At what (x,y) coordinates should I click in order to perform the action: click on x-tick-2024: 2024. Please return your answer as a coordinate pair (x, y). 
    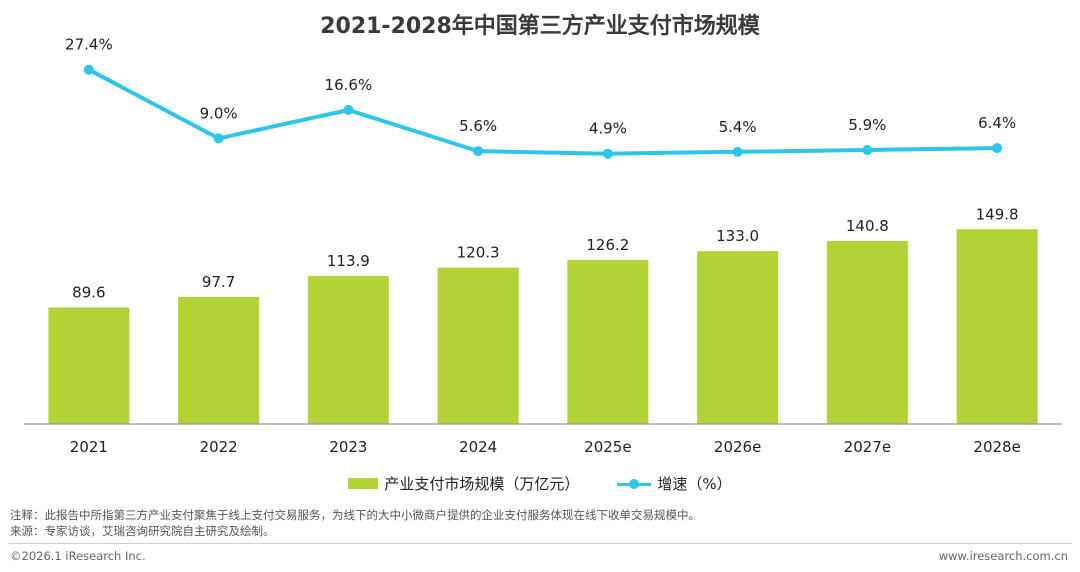
    Looking at the image, I should click on (478, 447).